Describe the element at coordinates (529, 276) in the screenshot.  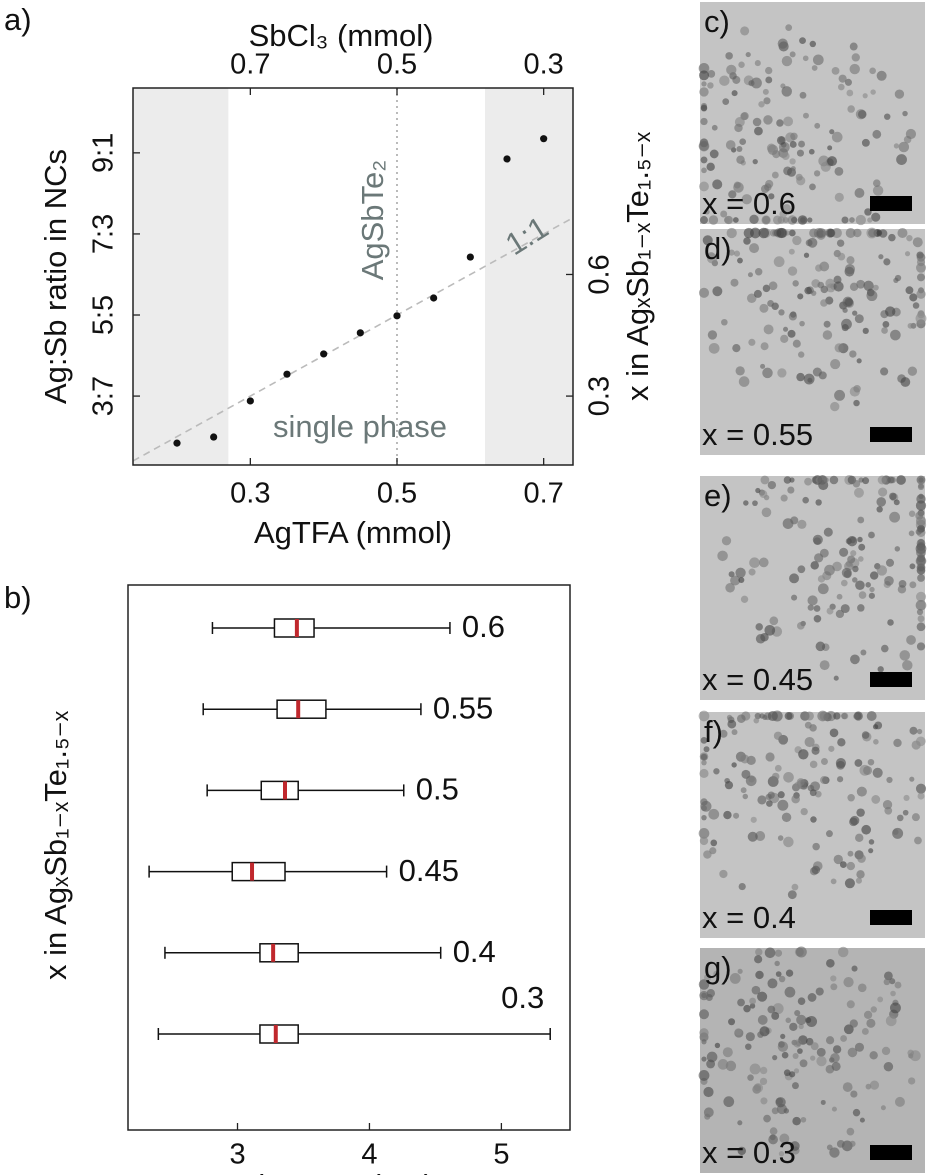
I see `shaded-region` at that location.